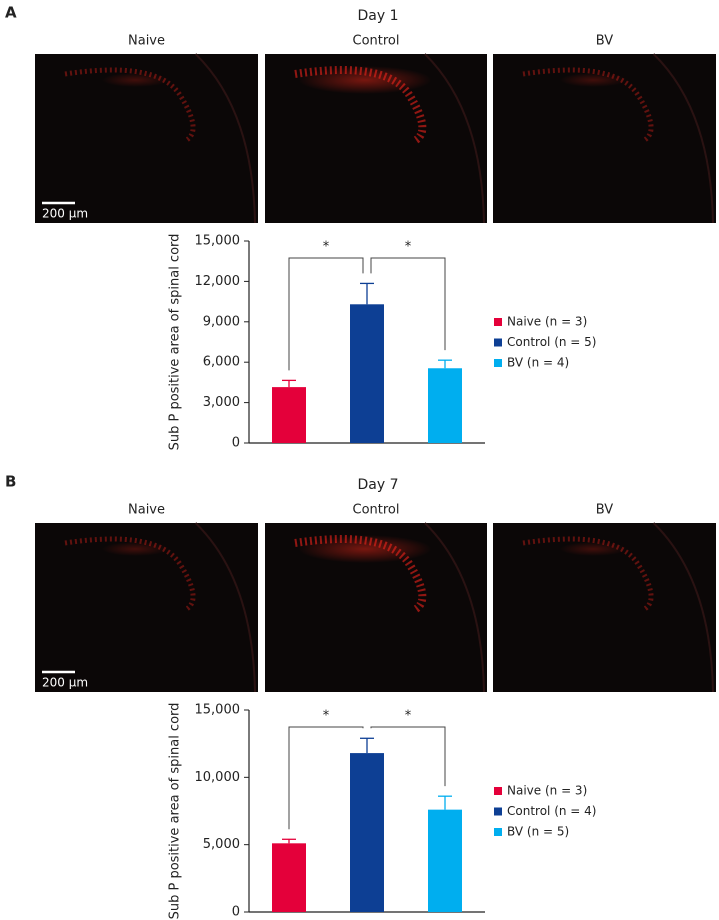  Describe the element at coordinates (11, 13) in the screenshot. I see `panel-label: A` at that location.